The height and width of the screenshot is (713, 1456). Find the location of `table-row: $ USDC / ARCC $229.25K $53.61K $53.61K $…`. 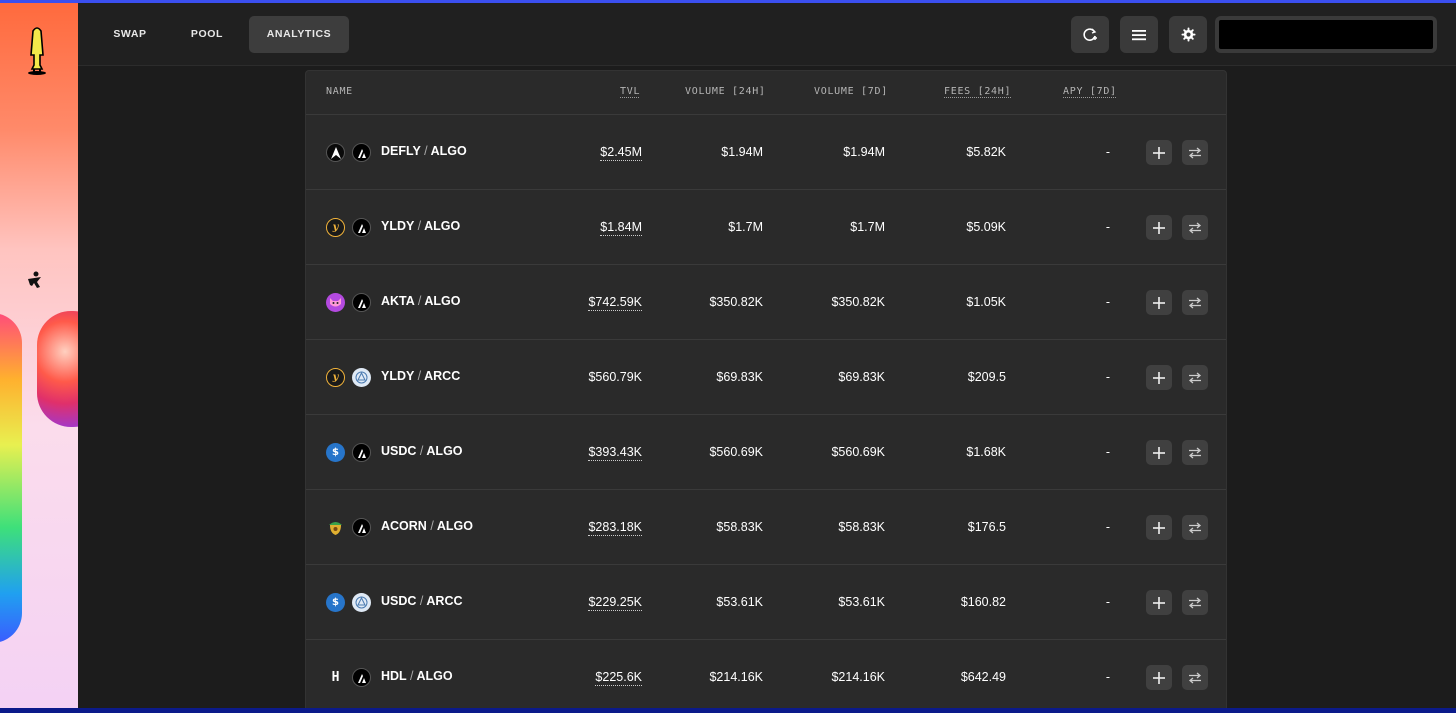

table-row: $ USDC / ARCC $229.25K $53.61K $53.61K $… is located at coordinates (766, 602).